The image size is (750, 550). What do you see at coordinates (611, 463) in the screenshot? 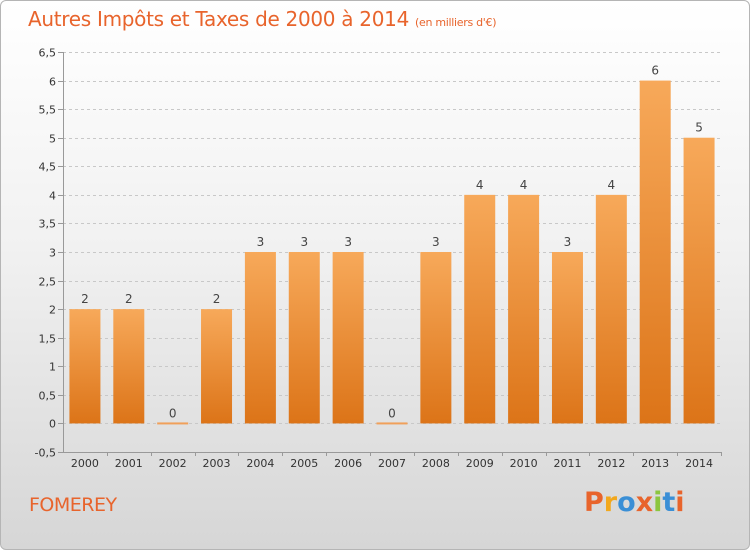
I see `x-tick-label-2012: 2012` at bounding box center [611, 463].